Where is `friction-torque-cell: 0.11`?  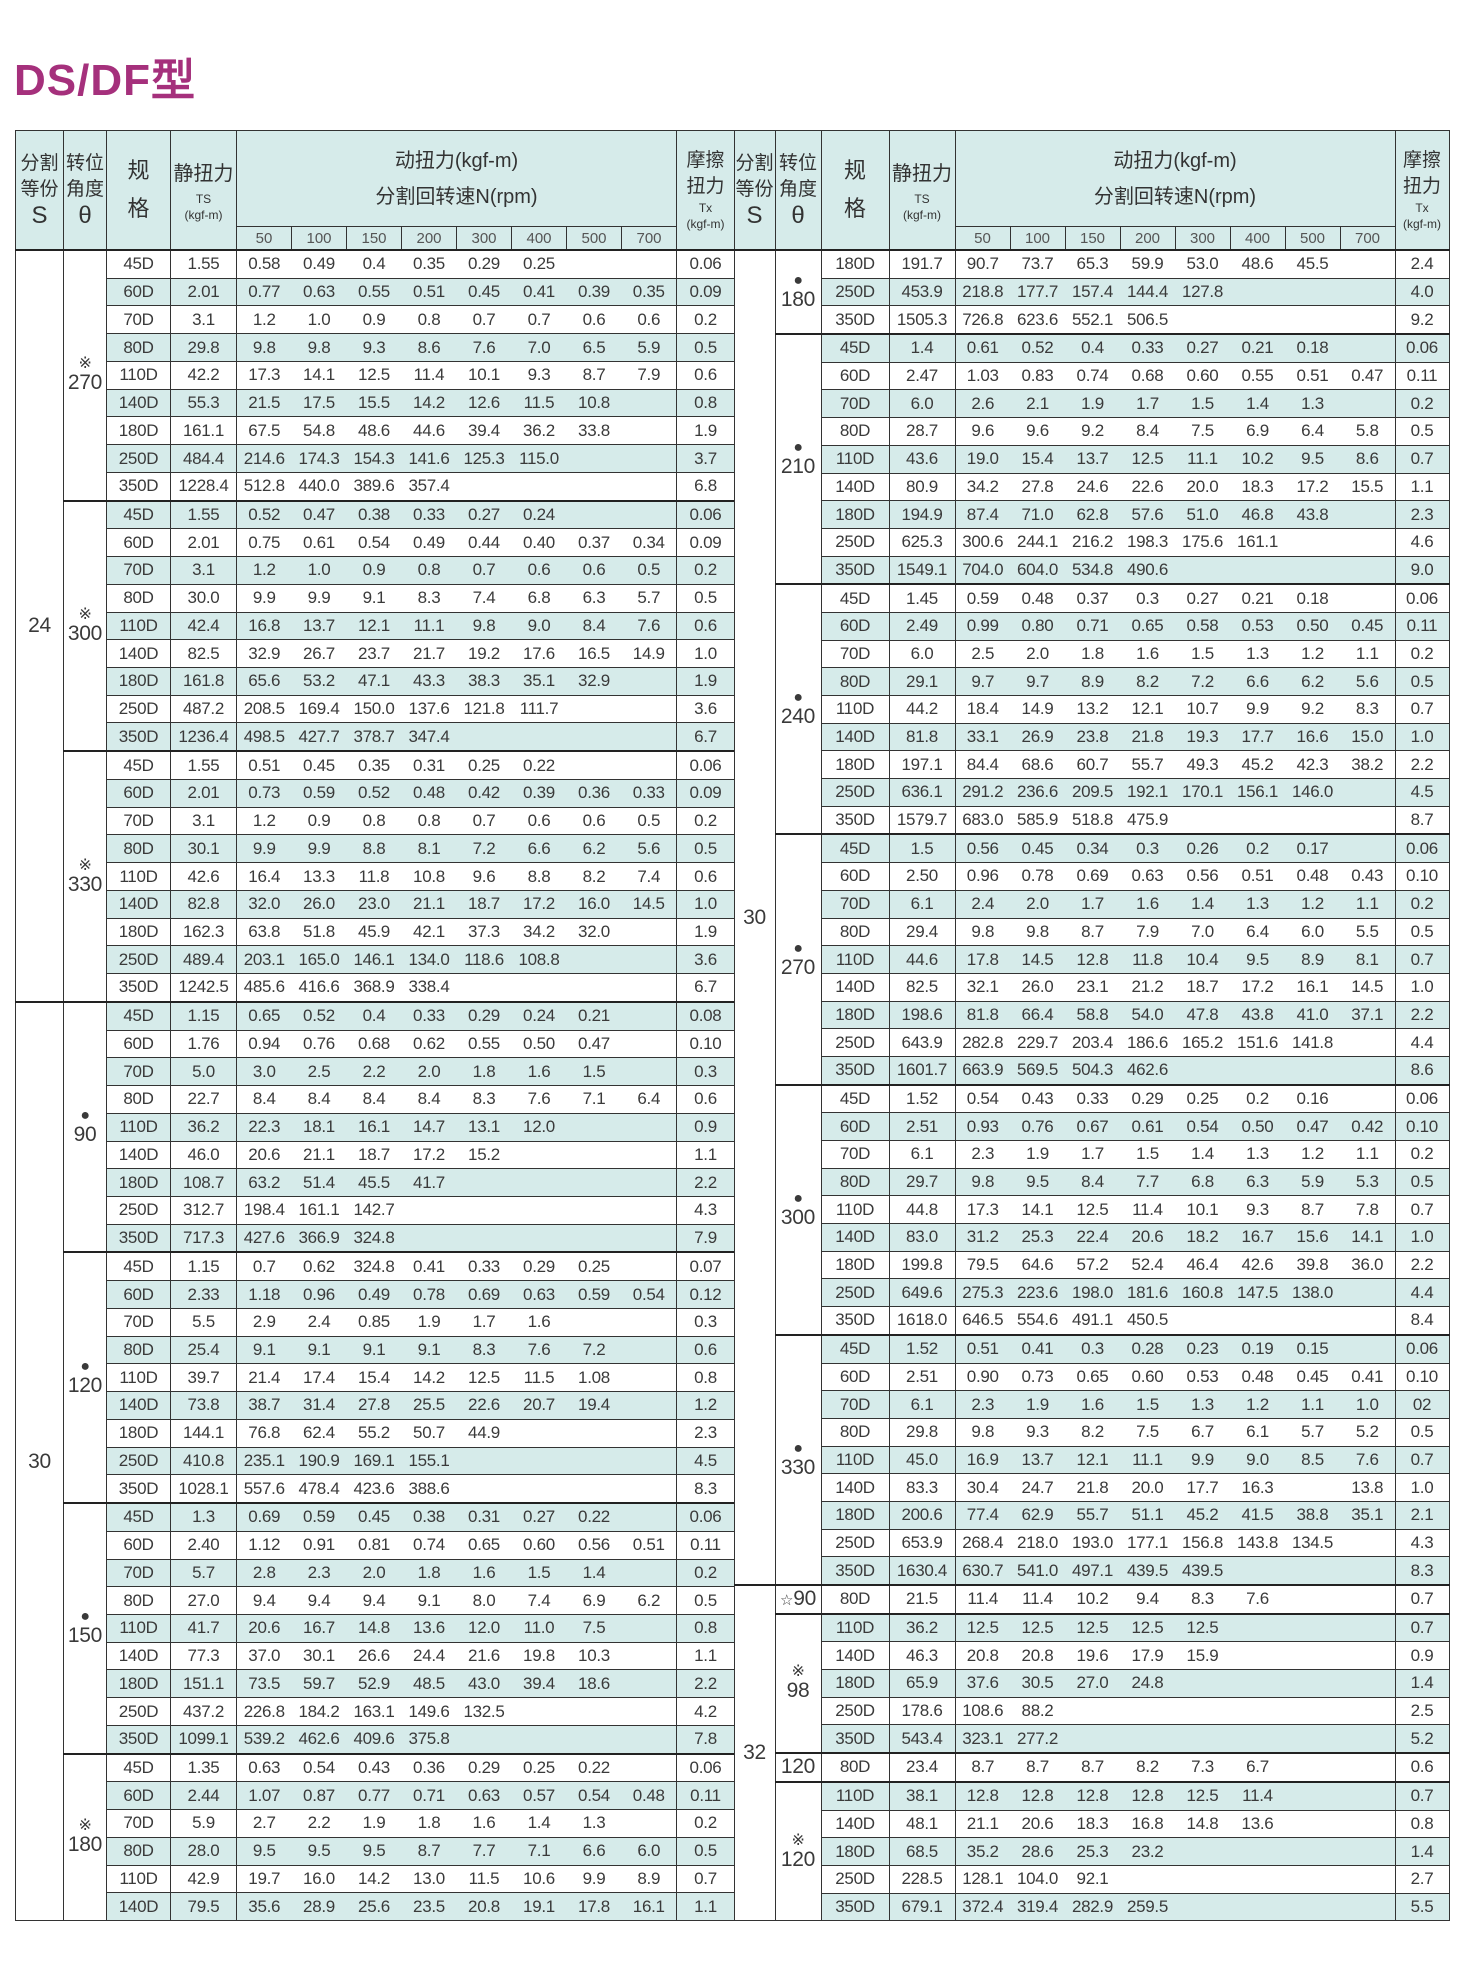 friction-torque-cell: 0.11 is located at coordinates (705, 1796).